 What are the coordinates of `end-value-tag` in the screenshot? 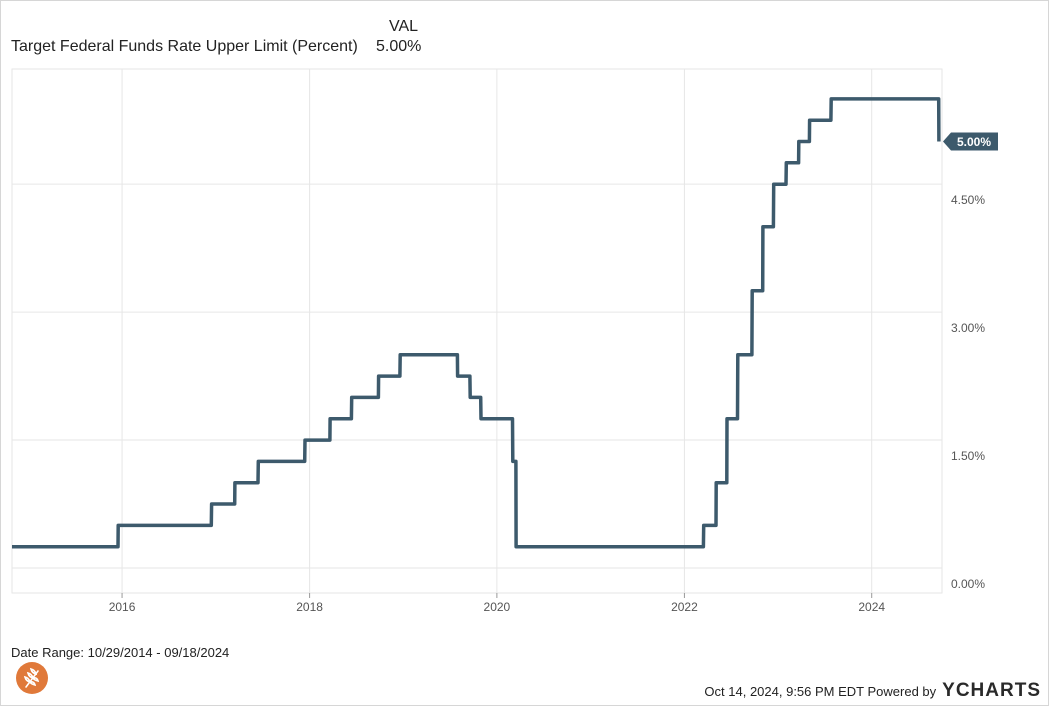 It's located at (970, 141).